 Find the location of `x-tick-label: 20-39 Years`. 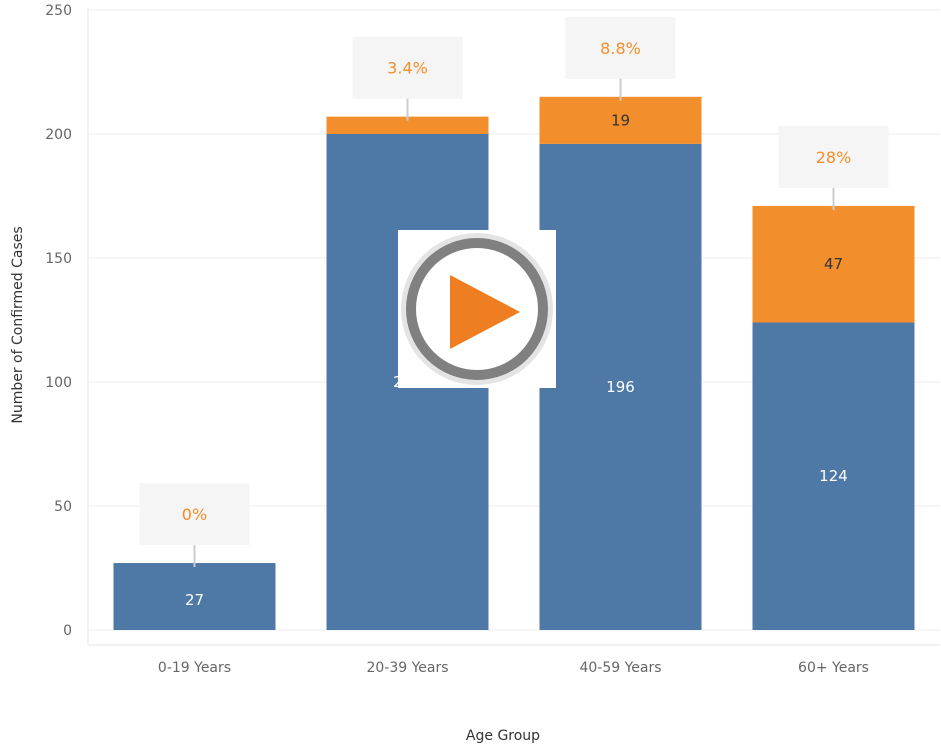

x-tick-label: 20-39 Years is located at coordinates (407, 668).